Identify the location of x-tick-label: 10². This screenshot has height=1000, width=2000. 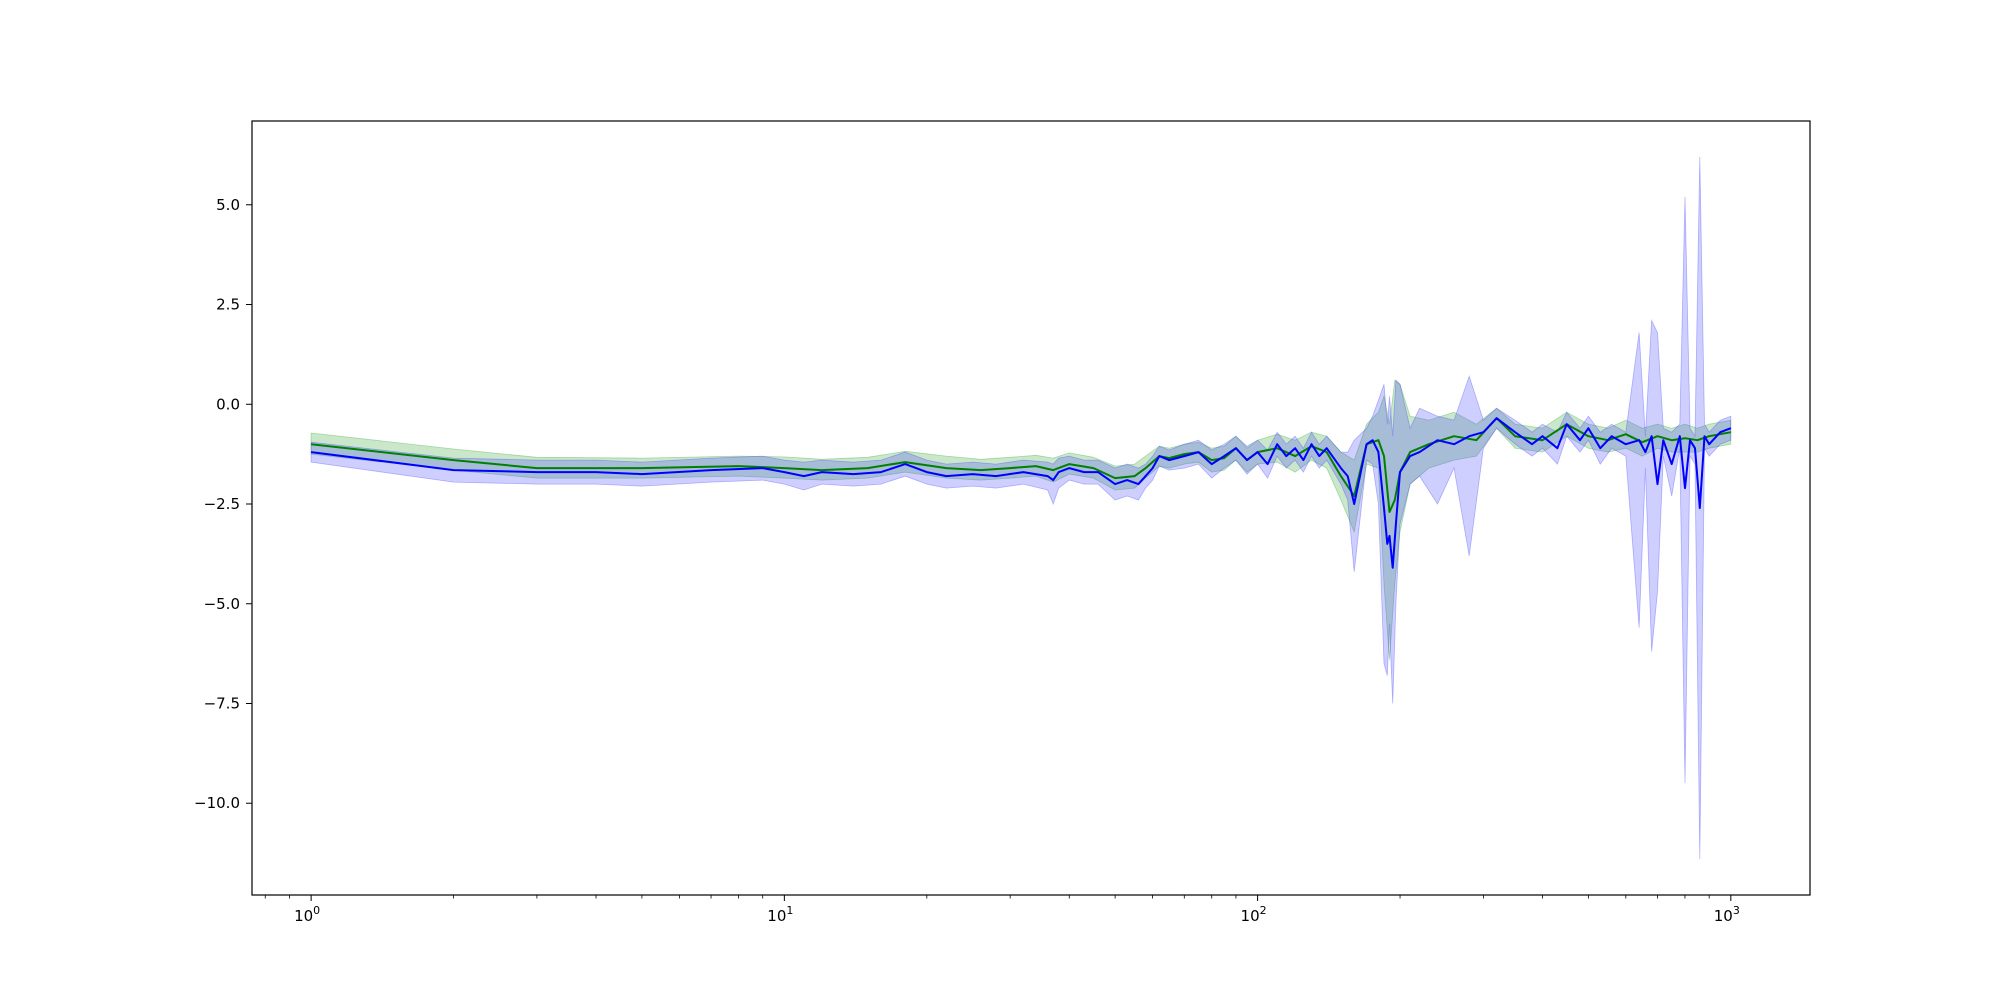
(1254, 914).